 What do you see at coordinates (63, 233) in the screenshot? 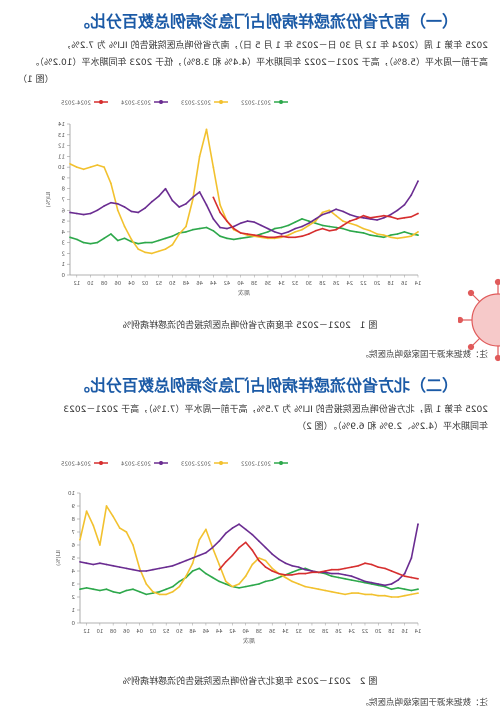
I see `y-tick-label: 4` at bounding box center [63, 233].